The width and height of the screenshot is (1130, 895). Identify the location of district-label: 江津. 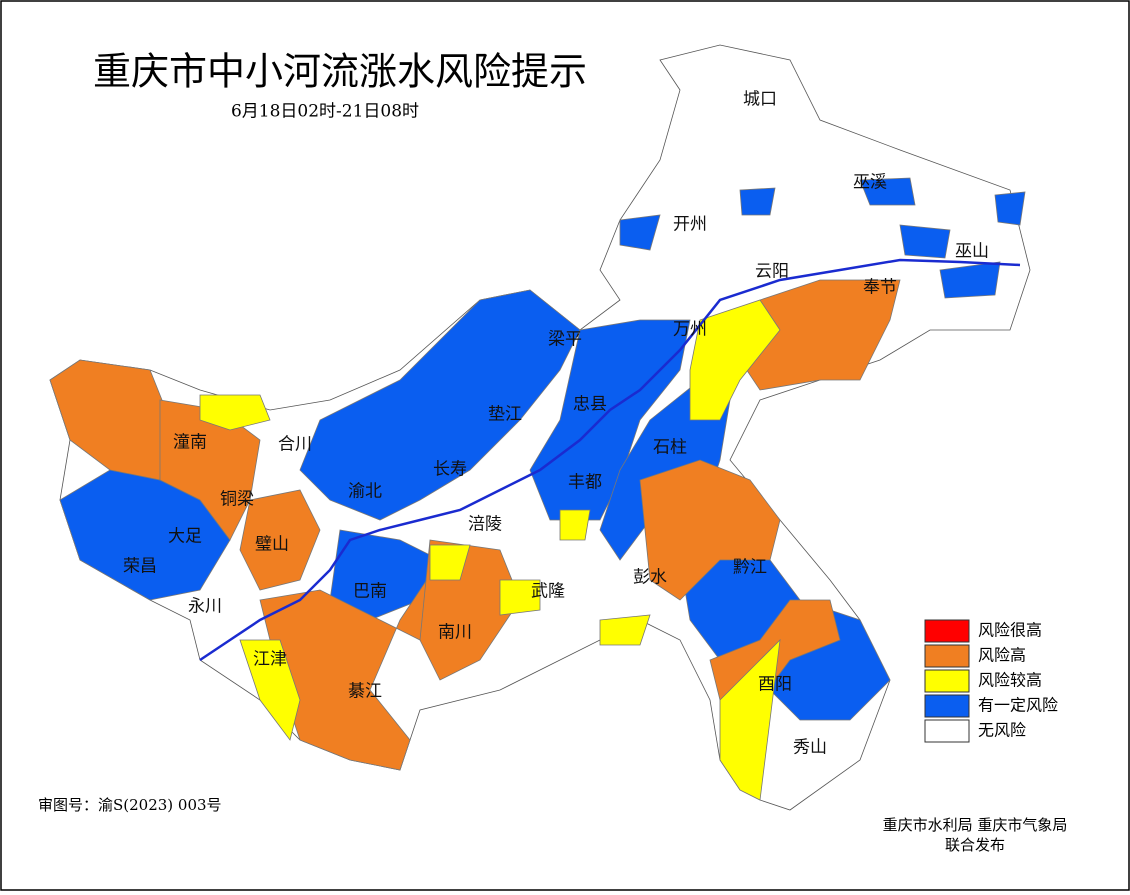
(270, 660).